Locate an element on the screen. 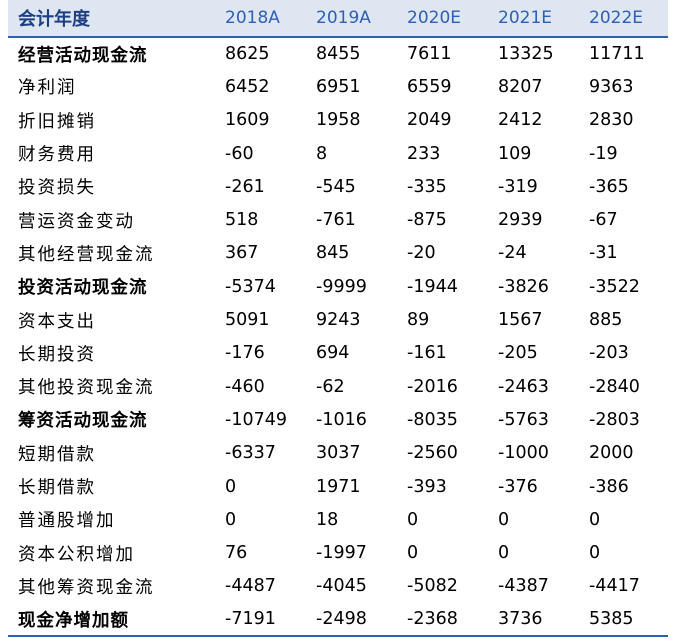  row-value: 694 is located at coordinates (333, 353).